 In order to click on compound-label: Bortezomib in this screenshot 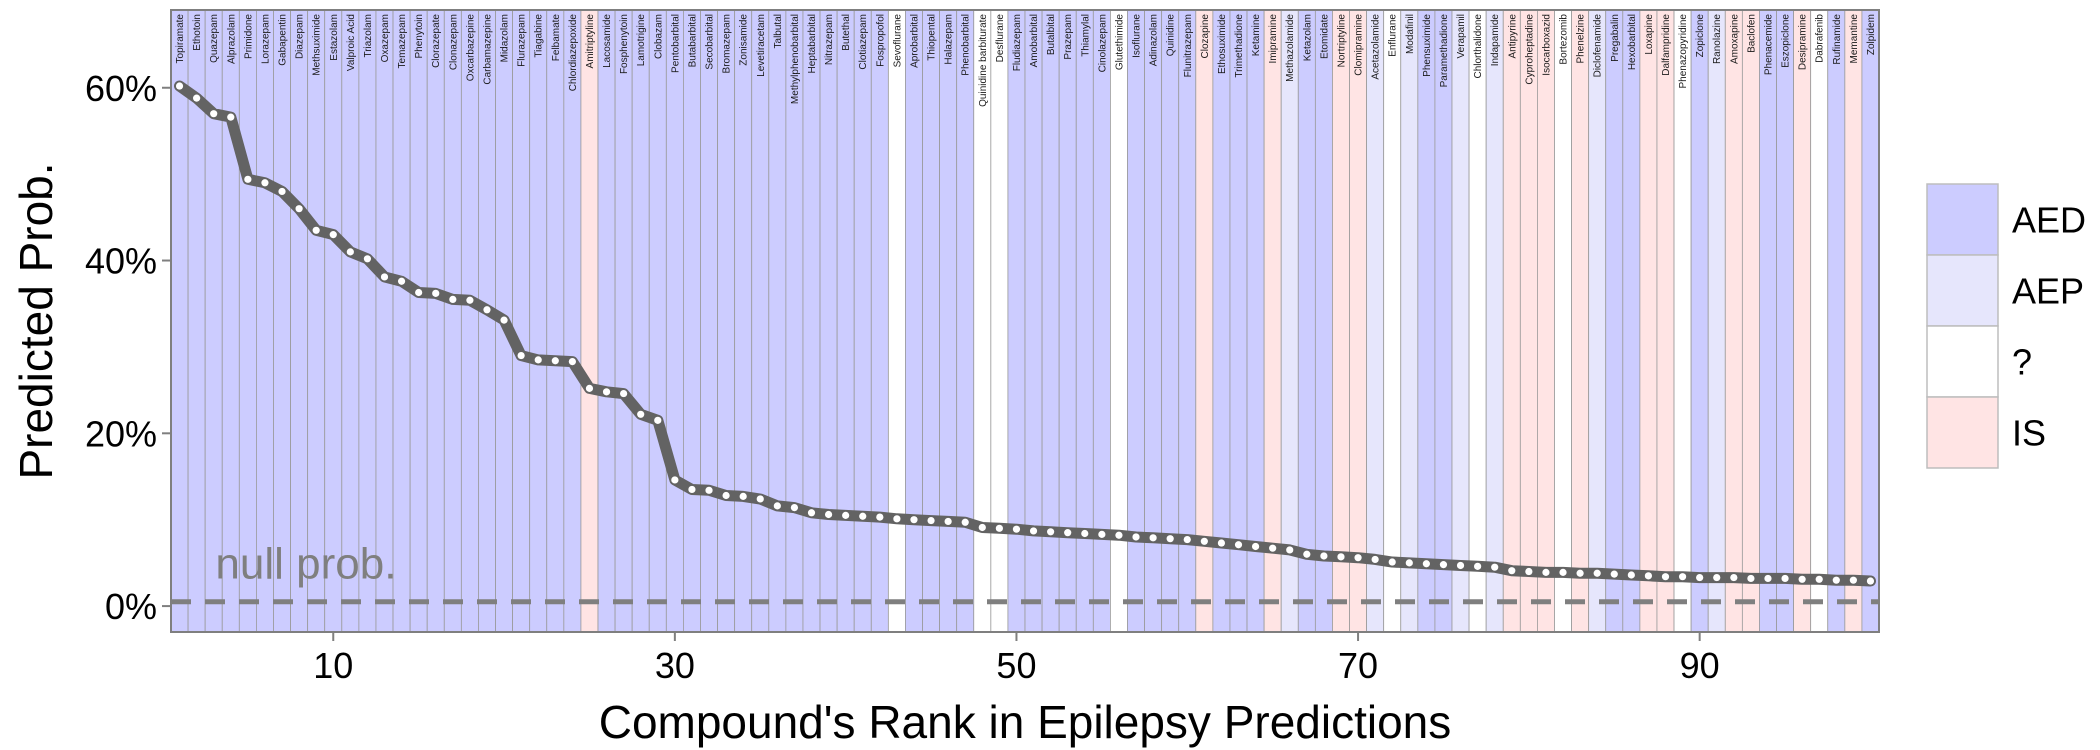, I will do `click(1564, 39)`.